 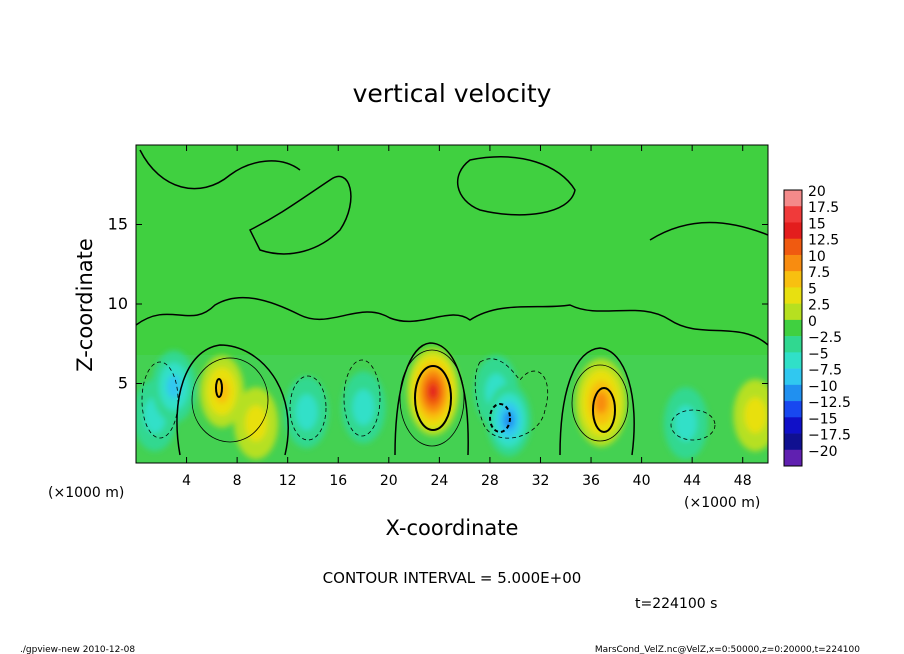 What do you see at coordinates (452, 321) in the screenshot?
I see `contour-zero-upper` at bounding box center [452, 321].